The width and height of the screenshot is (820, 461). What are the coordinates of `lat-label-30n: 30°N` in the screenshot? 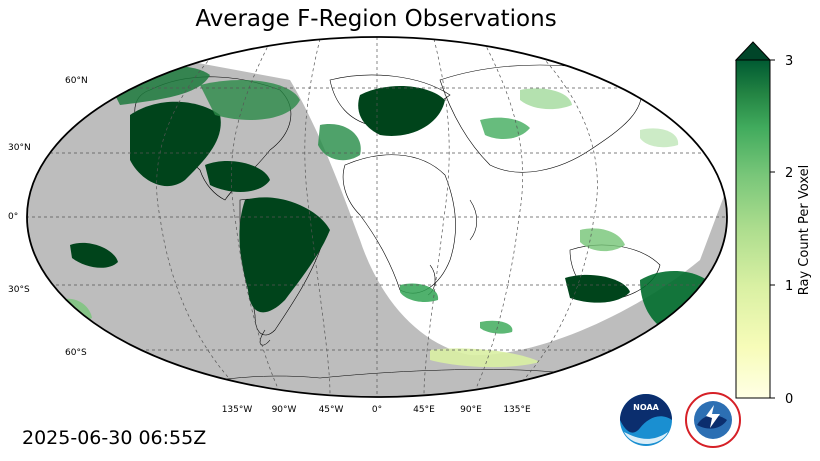 It's located at (19, 148).